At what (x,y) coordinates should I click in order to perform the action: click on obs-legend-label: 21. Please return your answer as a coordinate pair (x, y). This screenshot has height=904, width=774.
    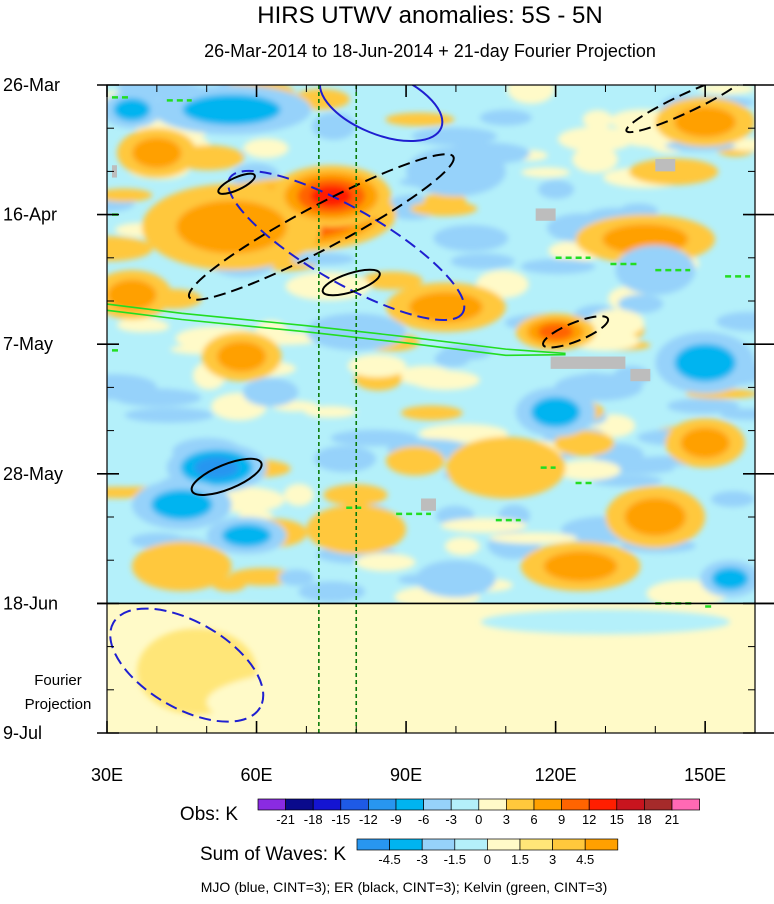
    Looking at the image, I should click on (672, 819).